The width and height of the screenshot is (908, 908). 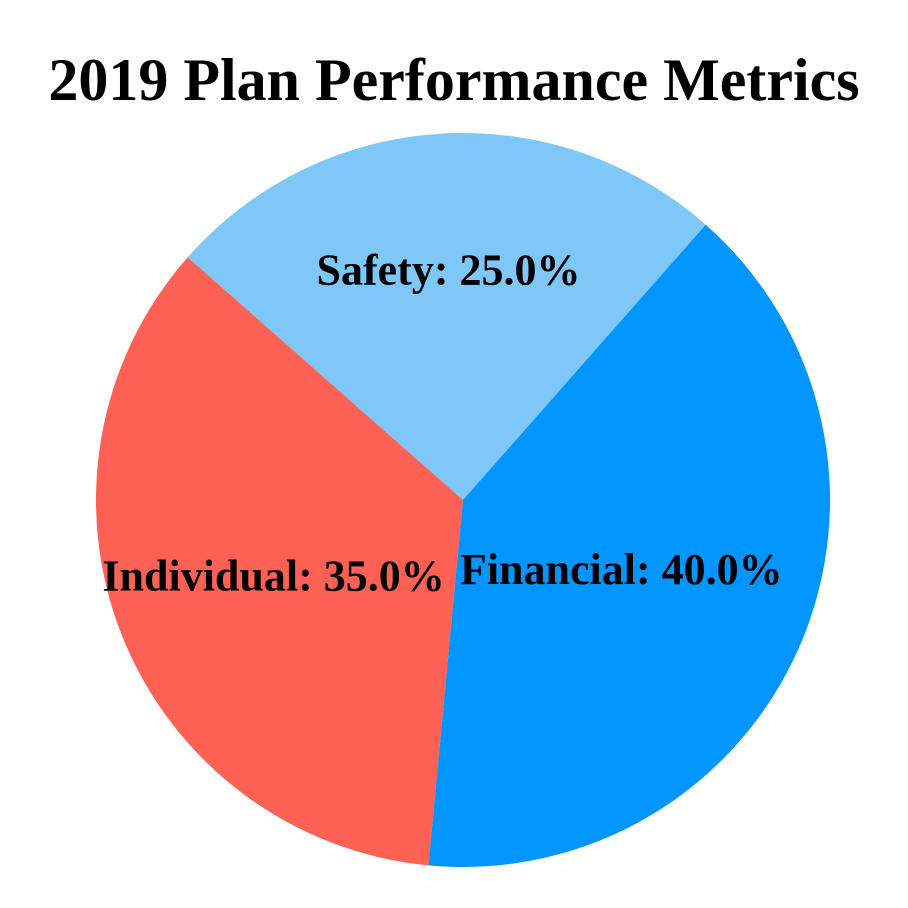 What do you see at coordinates (621, 569) in the screenshot?
I see `slice-label-financial: Financial: 40.0%` at bounding box center [621, 569].